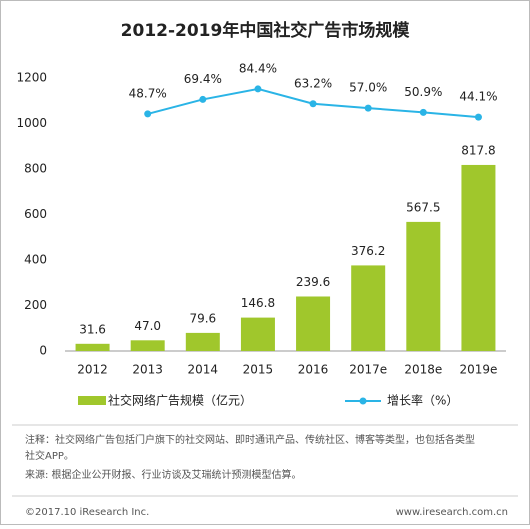 The height and width of the screenshot is (529, 530). I want to click on y-tick-label: 1000, so click(31, 123).